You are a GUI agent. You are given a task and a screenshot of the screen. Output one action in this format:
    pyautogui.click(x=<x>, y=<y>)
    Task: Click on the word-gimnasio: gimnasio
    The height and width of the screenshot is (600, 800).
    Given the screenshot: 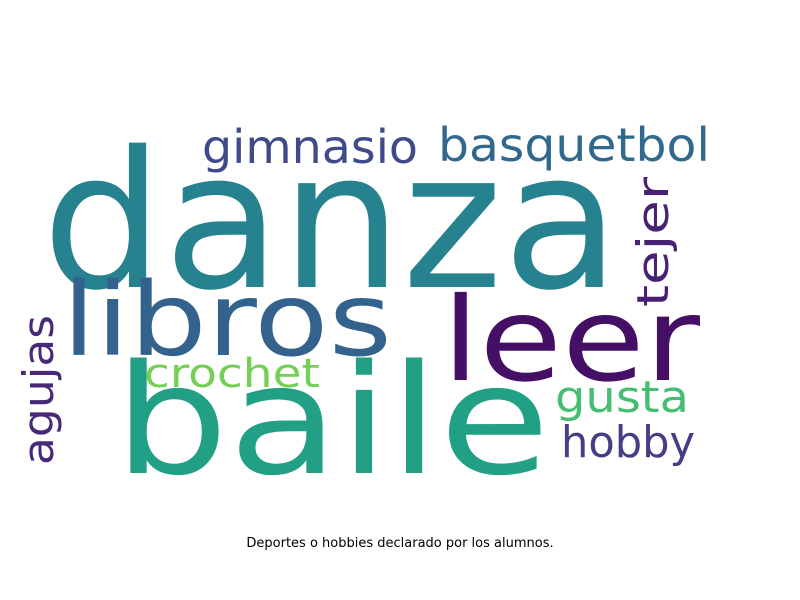 What is the action you would take?
    pyautogui.click(x=310, y=147)
    